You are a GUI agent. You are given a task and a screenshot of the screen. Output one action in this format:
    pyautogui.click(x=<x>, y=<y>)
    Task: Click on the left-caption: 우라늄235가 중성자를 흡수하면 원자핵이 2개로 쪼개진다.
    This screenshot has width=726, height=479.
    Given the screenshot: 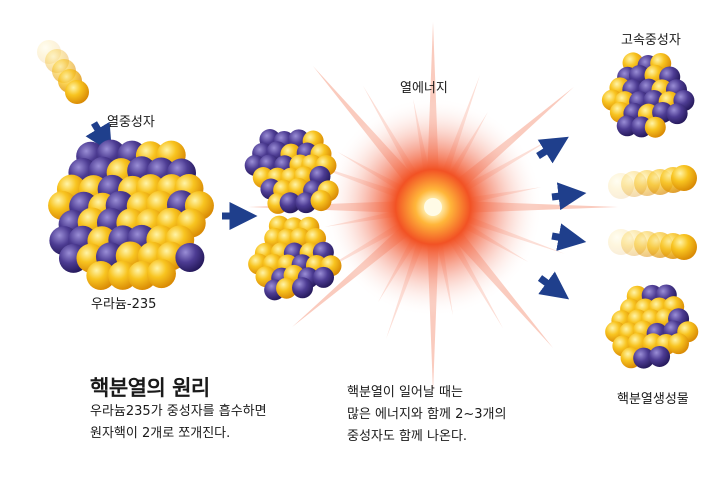 What is the action you would take?
    pyautogui.click(x=178, y=423)
    